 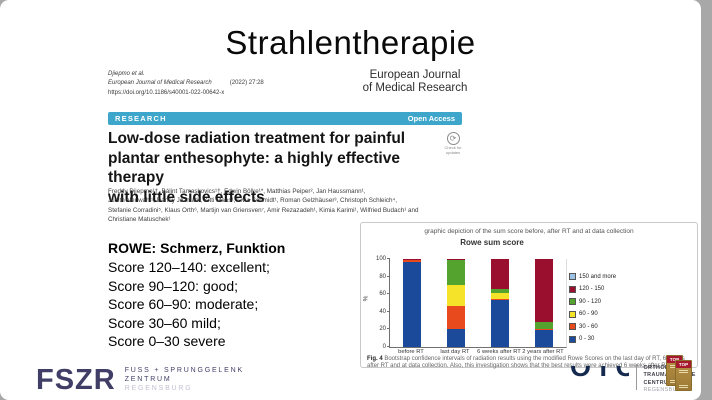 What do you see at coordinates (478, 303) in the screenshot?
I see `bars-row` at bounding box center [478, 303].